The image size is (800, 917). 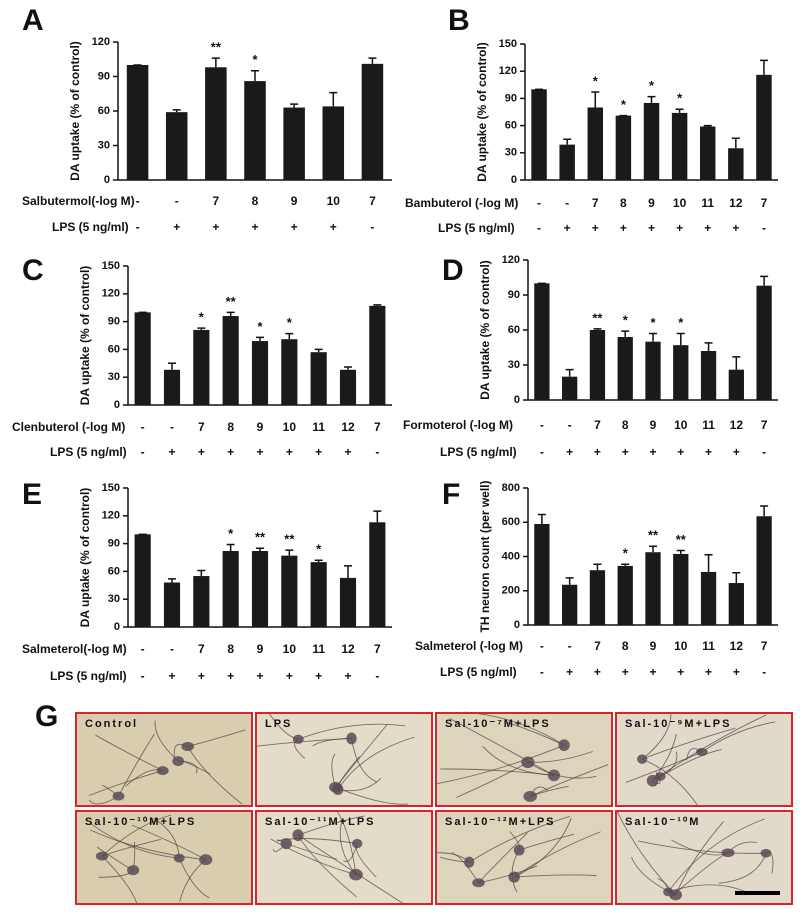 I want to click on micrograph: Sal-10⁻¹⁰M+LPS, so click(x=164, y=857).